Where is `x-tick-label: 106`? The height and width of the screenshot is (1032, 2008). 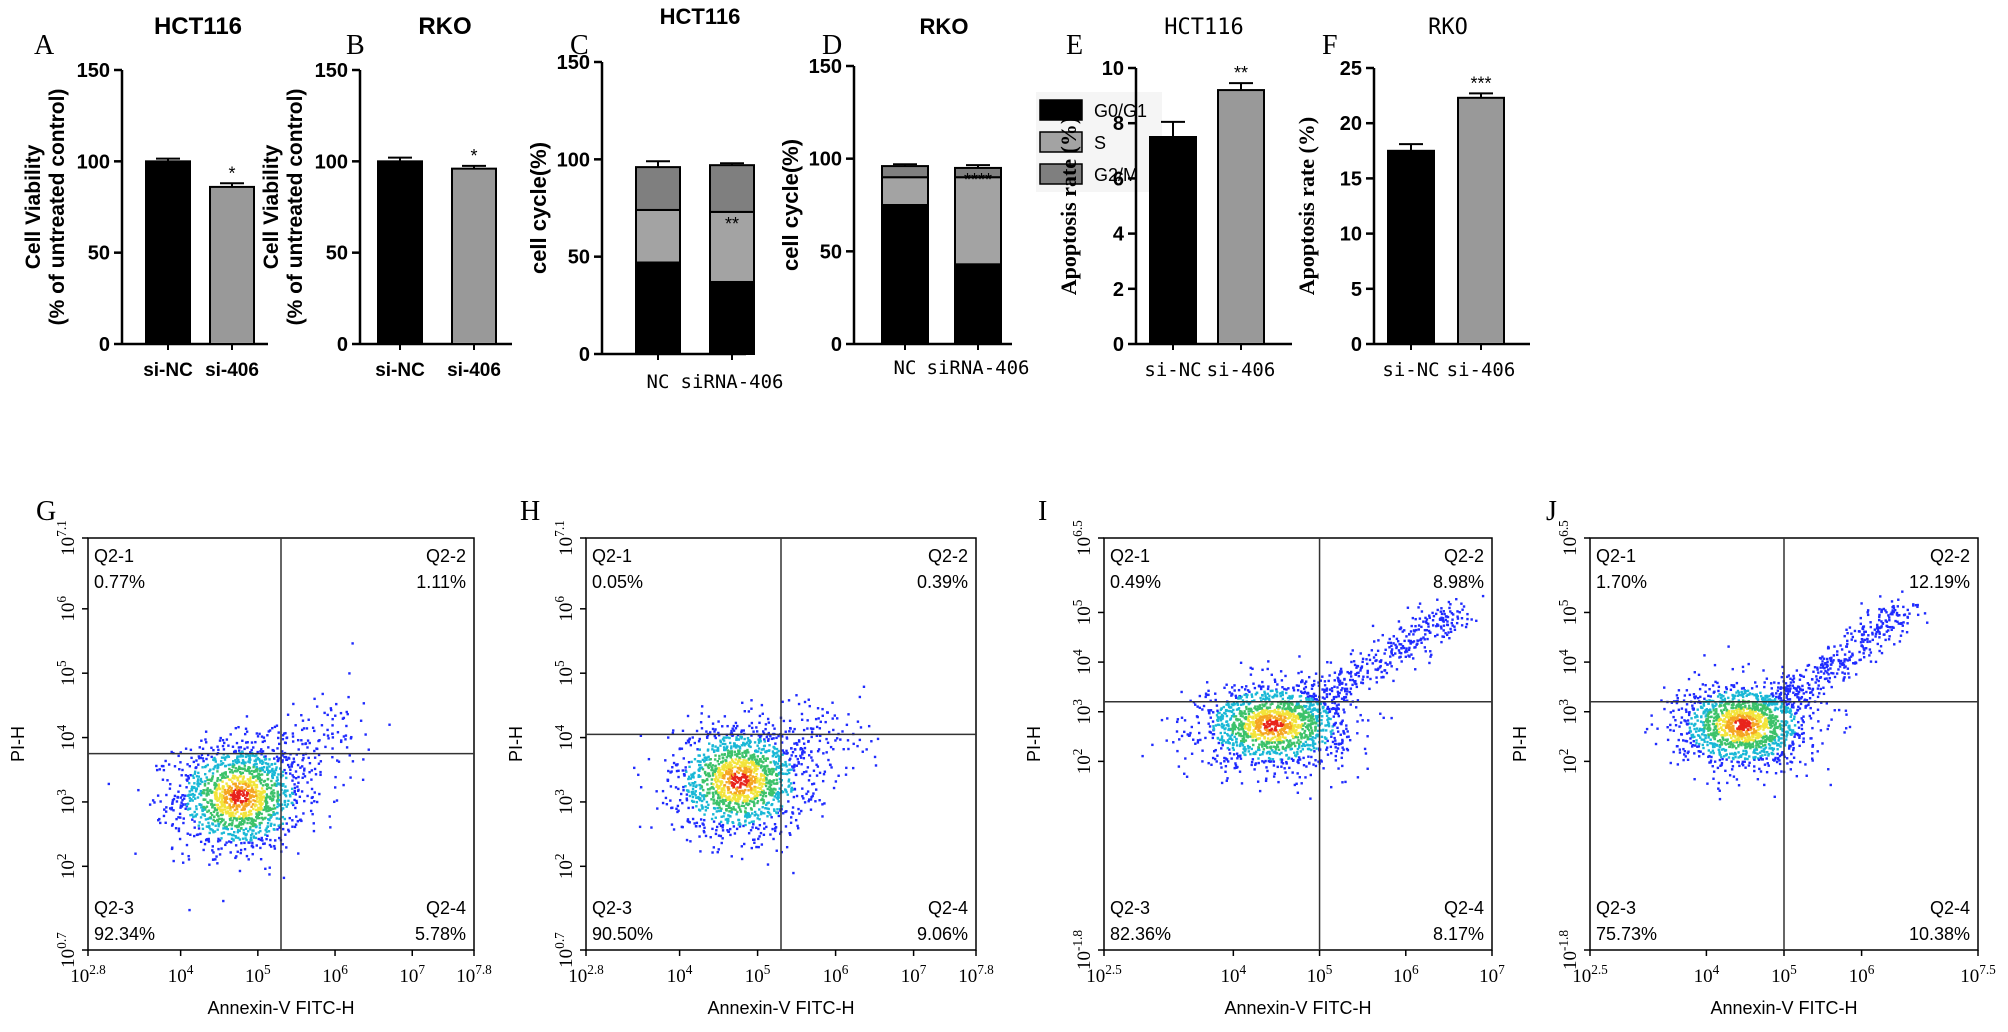
x-tick-label: 106 is located at coordinates (836, 974).